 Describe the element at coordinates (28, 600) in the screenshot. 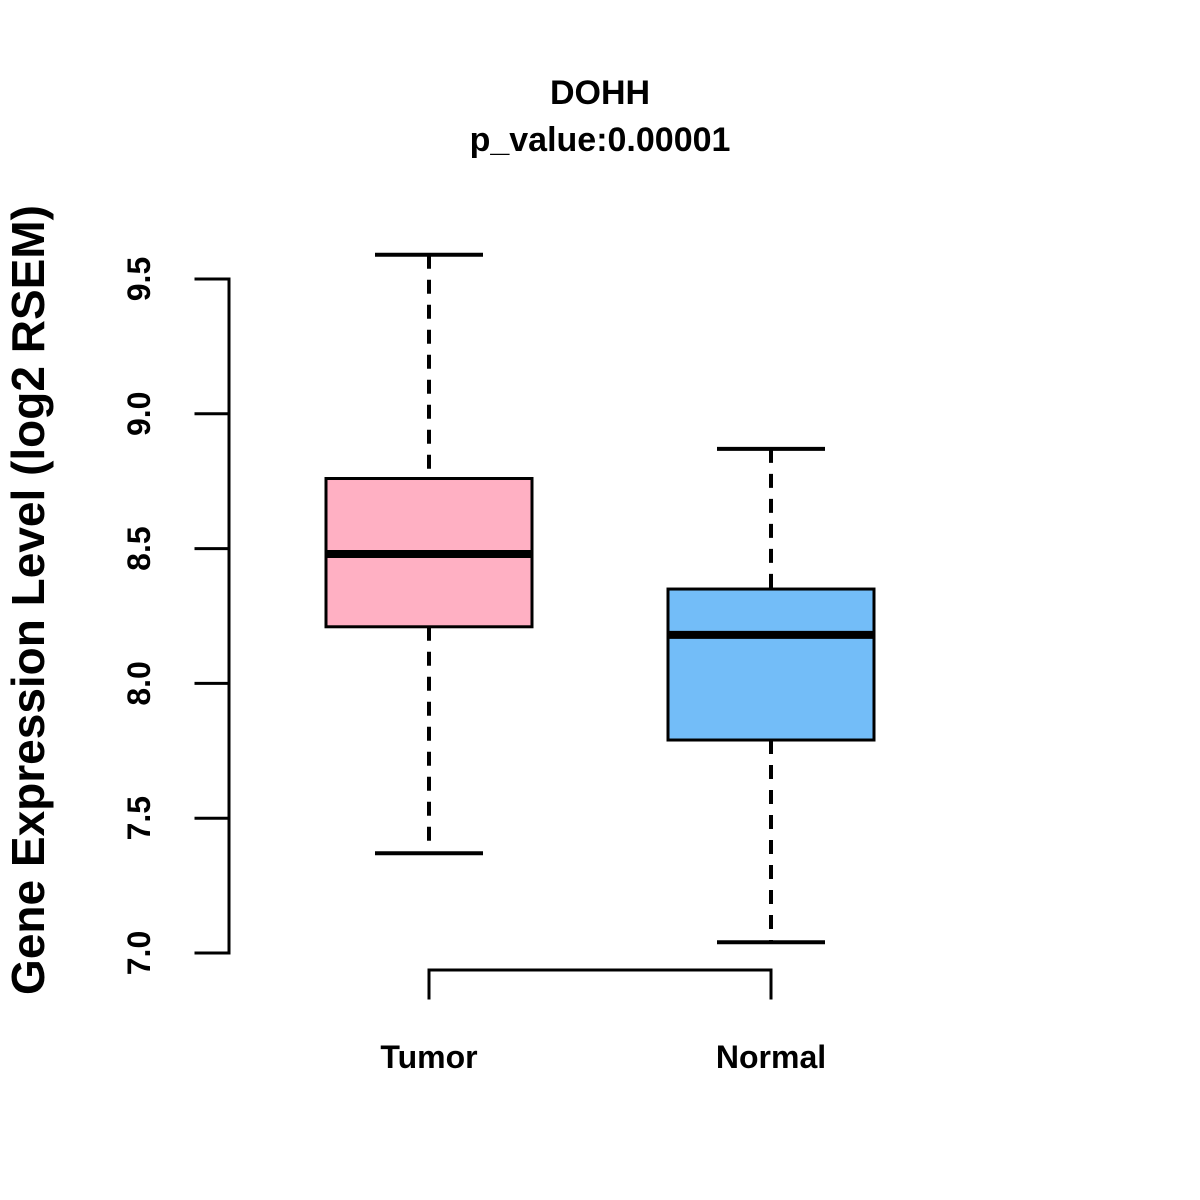

I see `y-axis-title: Gene Expression Level (log2 RSEM)` at that location.